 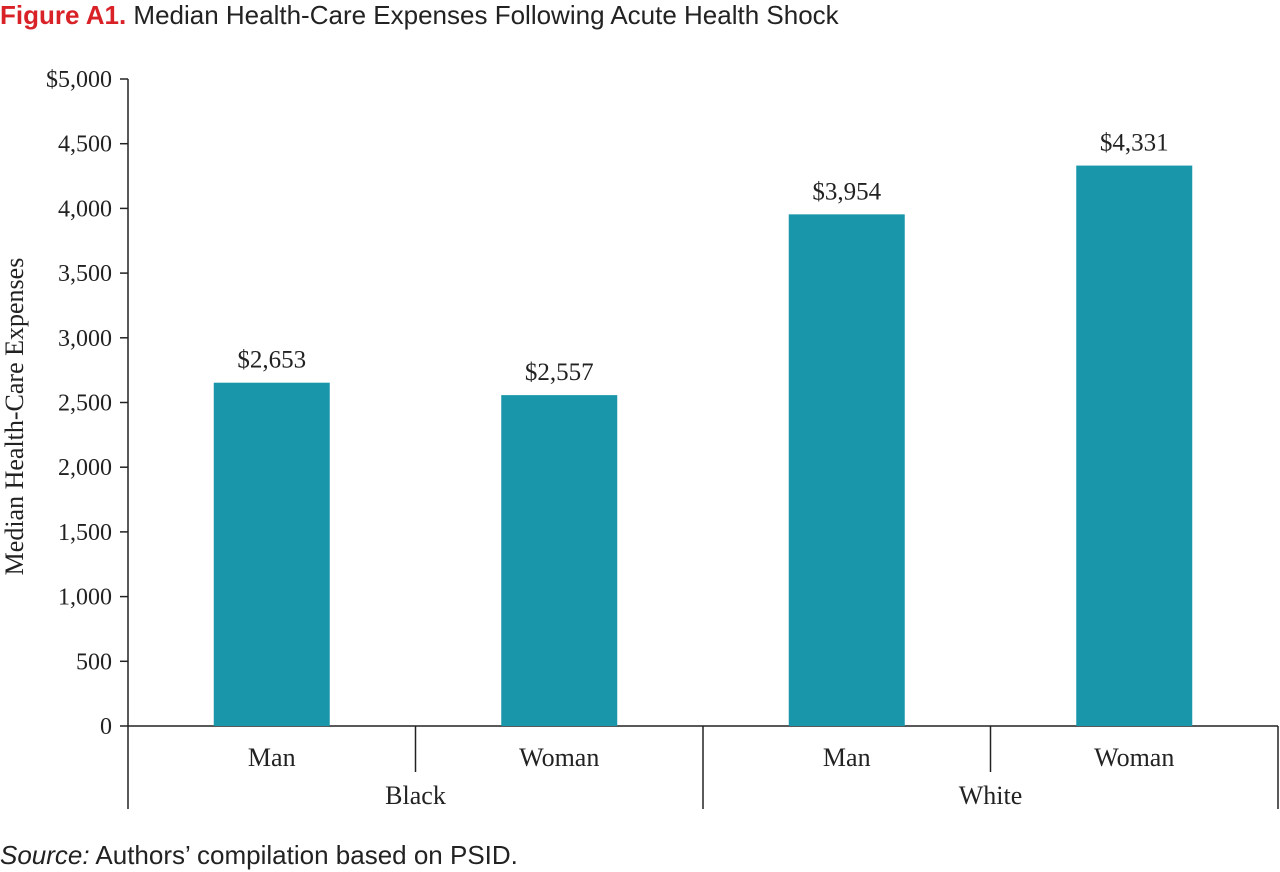 I want to click on figure-label: Figure A1., so click(x=63, y=15).